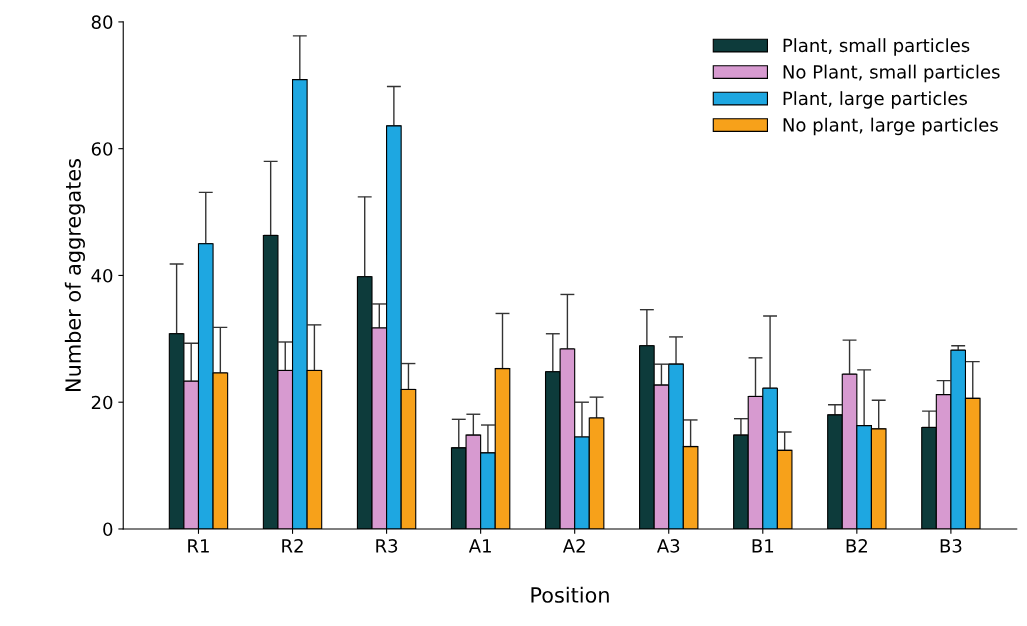 Image resolution: width=1027 pixels, height=626 pixels. What do you see at coordinates (102, 275) in the screenshot?
I see `y-tick-label: 40` at bounding box center [102, 275].